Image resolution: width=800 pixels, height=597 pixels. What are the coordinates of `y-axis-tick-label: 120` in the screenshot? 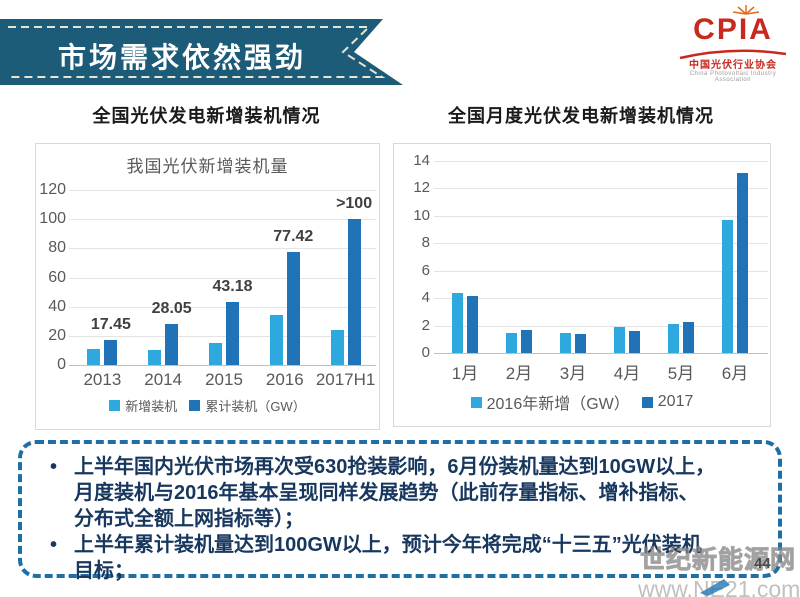 It's located at (52, 189).